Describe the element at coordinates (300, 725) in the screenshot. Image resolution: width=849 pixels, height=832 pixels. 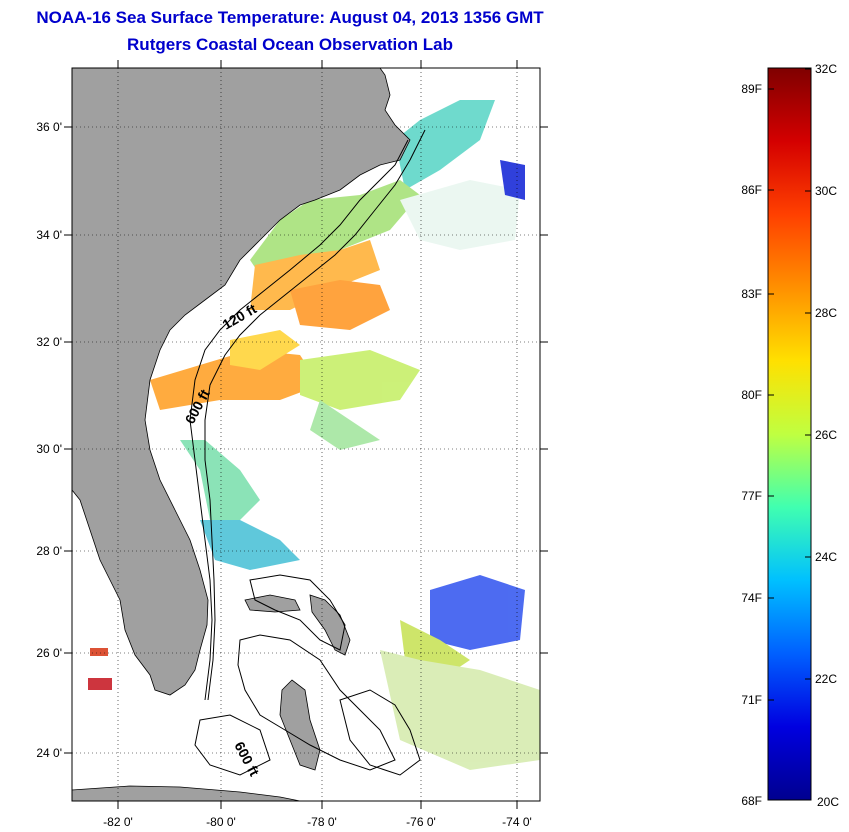
I see `land-bahamas-andros` at that location.